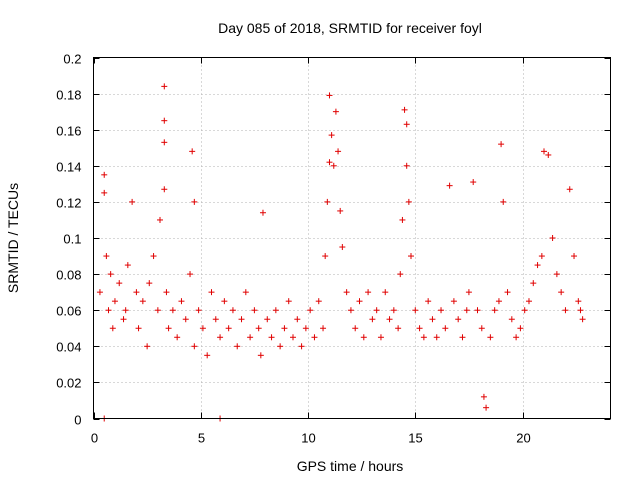  Describe the element at coordinates (523, 438) in the screenshot. I see `x-tick-label: 20` at that location.